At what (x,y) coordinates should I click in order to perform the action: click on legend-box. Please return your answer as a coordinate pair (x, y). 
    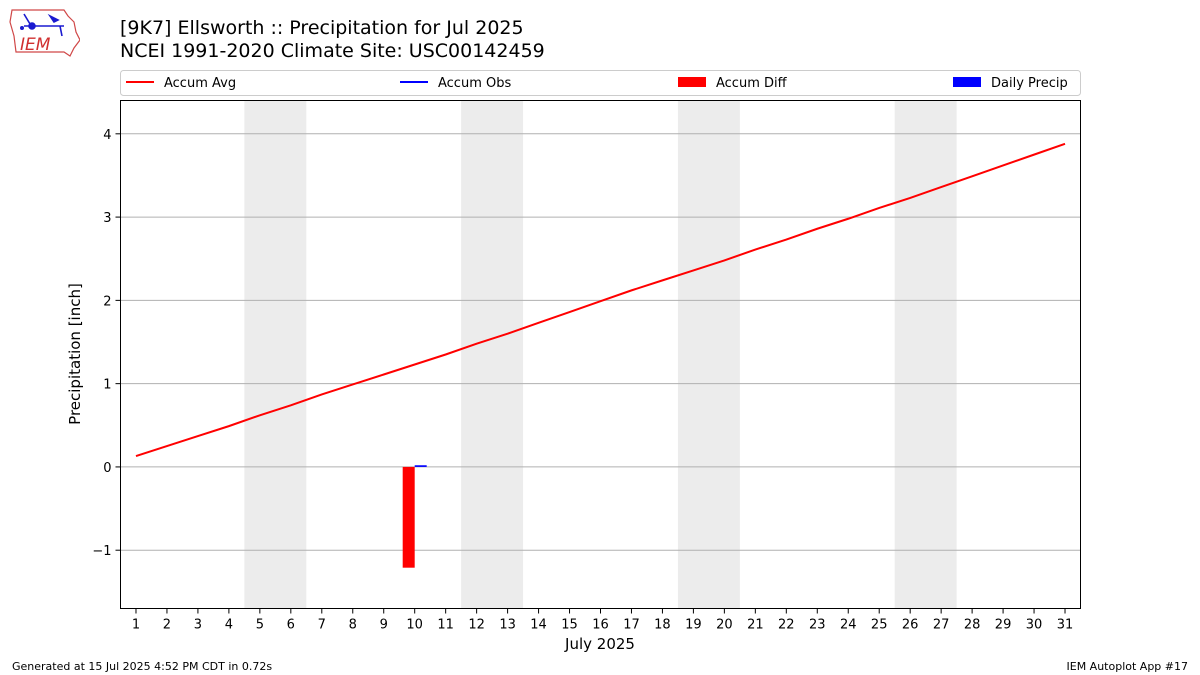
    Looking at the image, I should click on (600, 83).